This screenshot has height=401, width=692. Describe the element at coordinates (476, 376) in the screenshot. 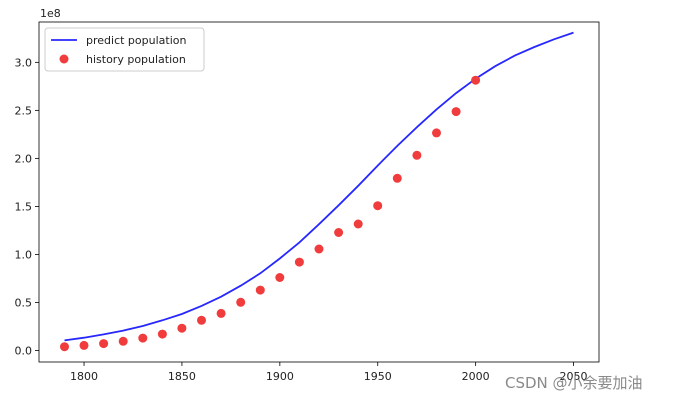

I see `x-tick-label: 2000` at that location.